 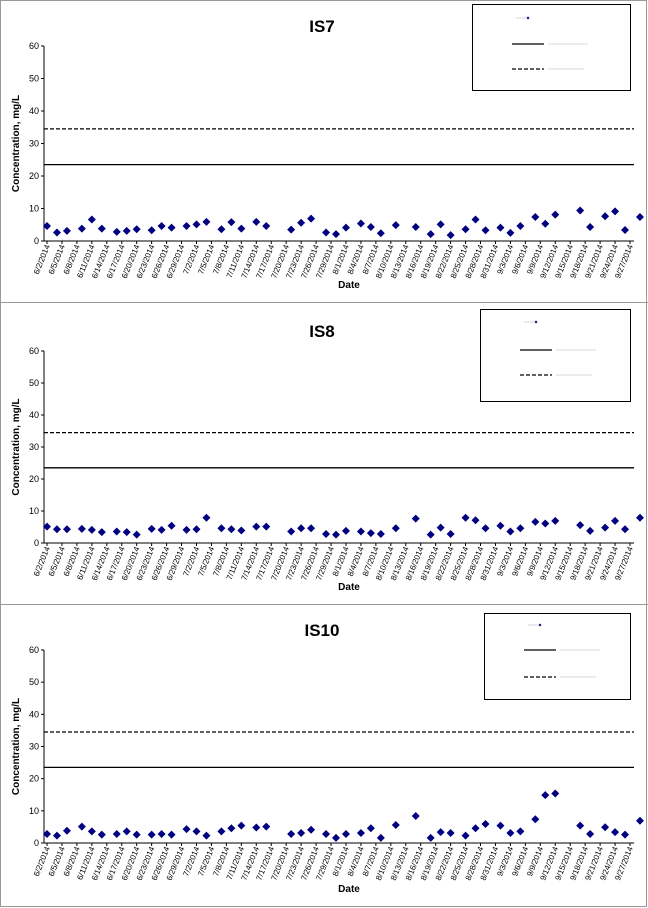 I want to click on chart-3-y-tick-label: 30, so click(x=34, y=747).